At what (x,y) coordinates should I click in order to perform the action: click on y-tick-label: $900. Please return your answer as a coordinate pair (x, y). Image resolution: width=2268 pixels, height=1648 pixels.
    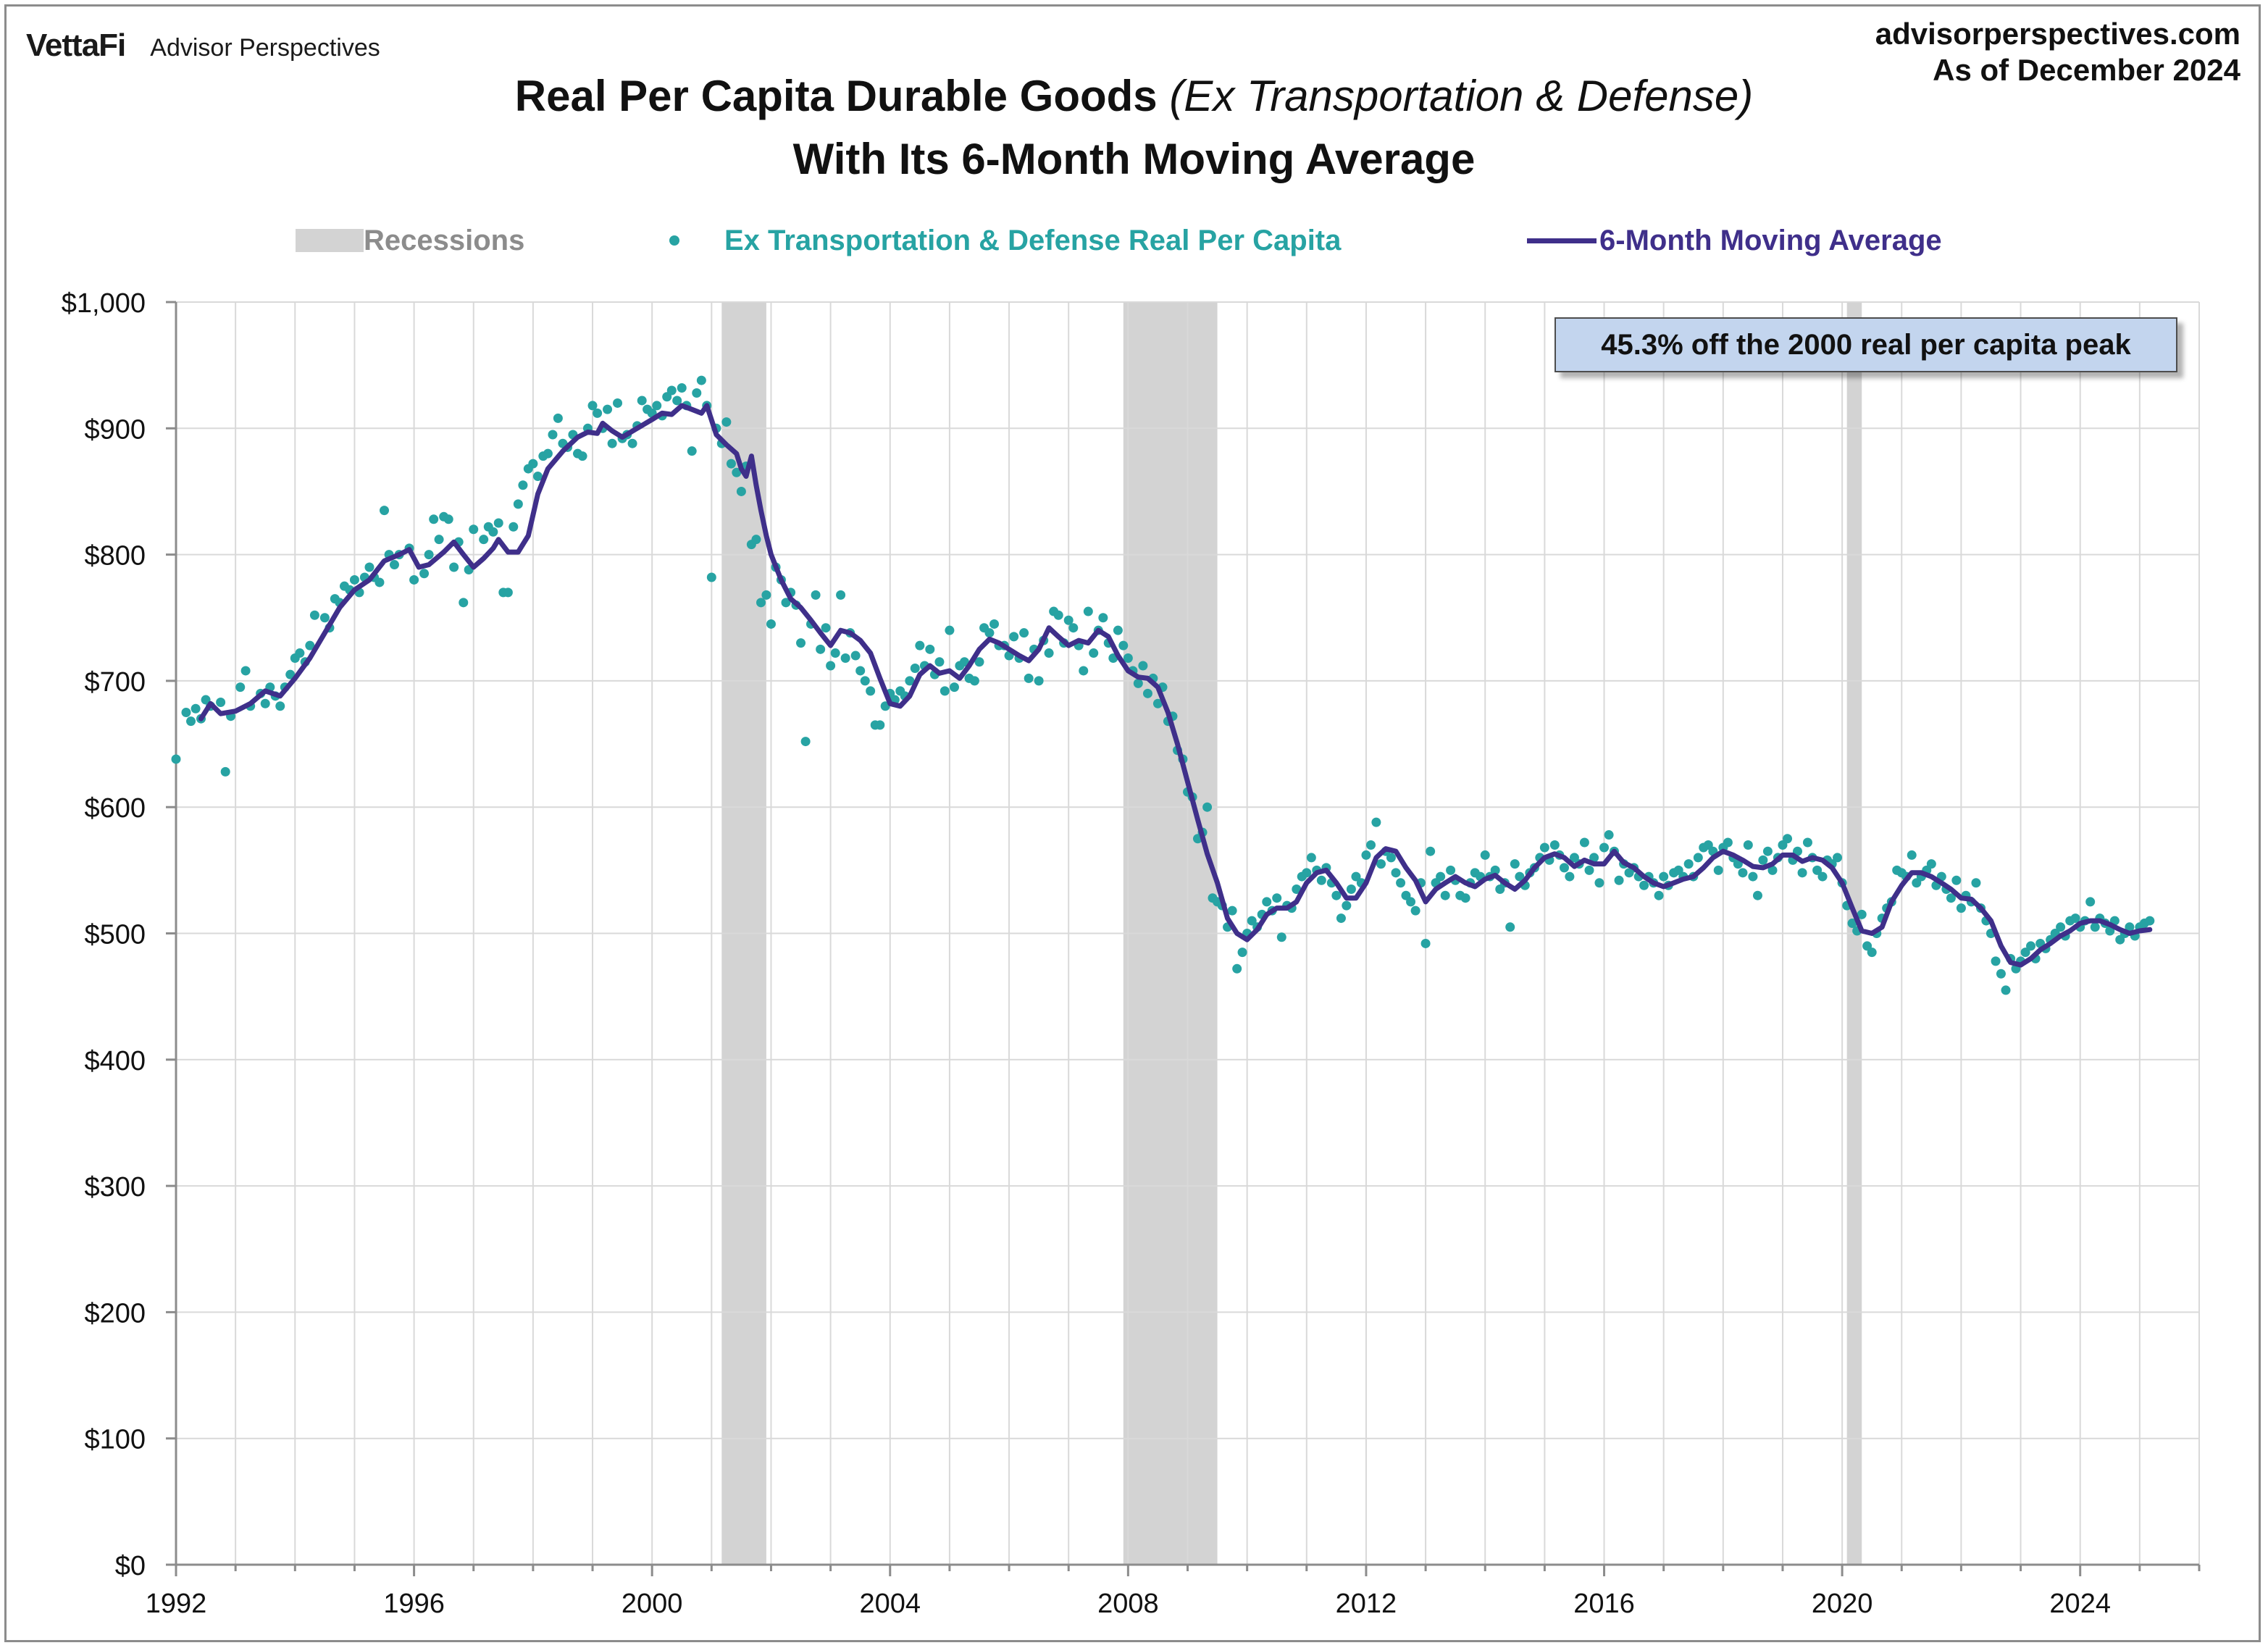
    Looking at the image, I should click on (115, 429).